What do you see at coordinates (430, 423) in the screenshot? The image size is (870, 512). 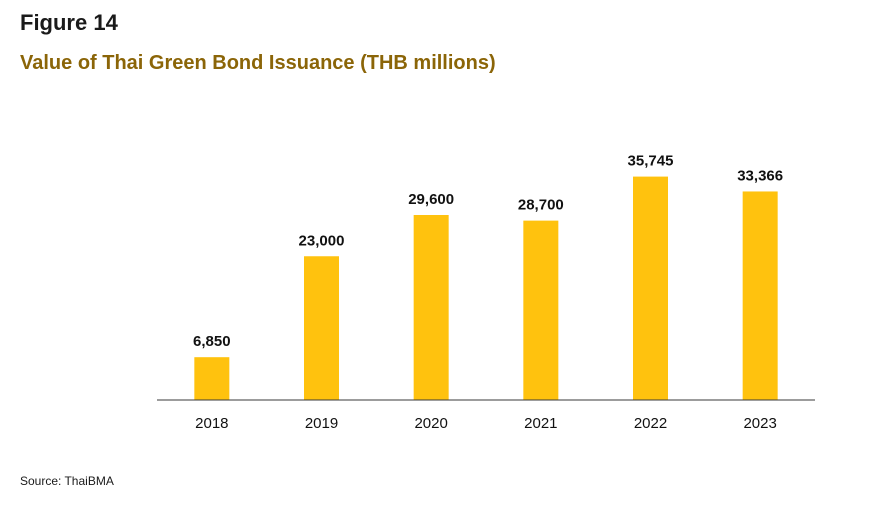 I see `x-tick-label-2020: 2020` at bounding box center [430, 423].